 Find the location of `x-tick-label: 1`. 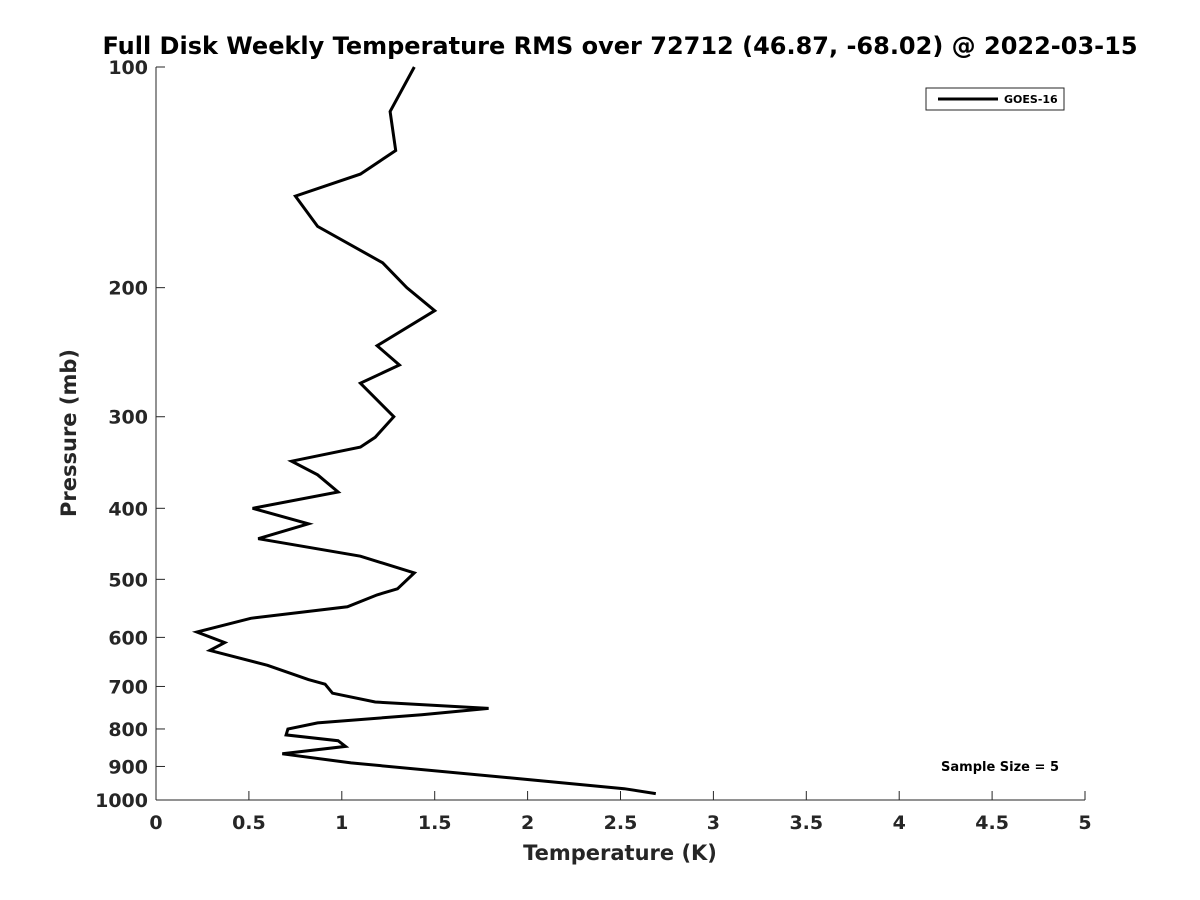

x-tick-label: 1 is located at coordinates (341, 823).